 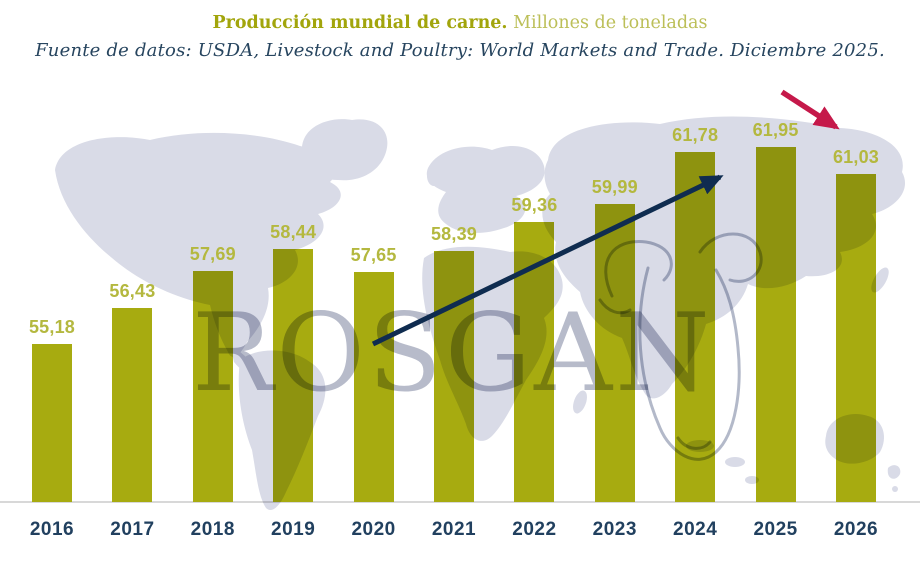 I want to click on value-label-2018: 57,69, so click(x=212, y=254).